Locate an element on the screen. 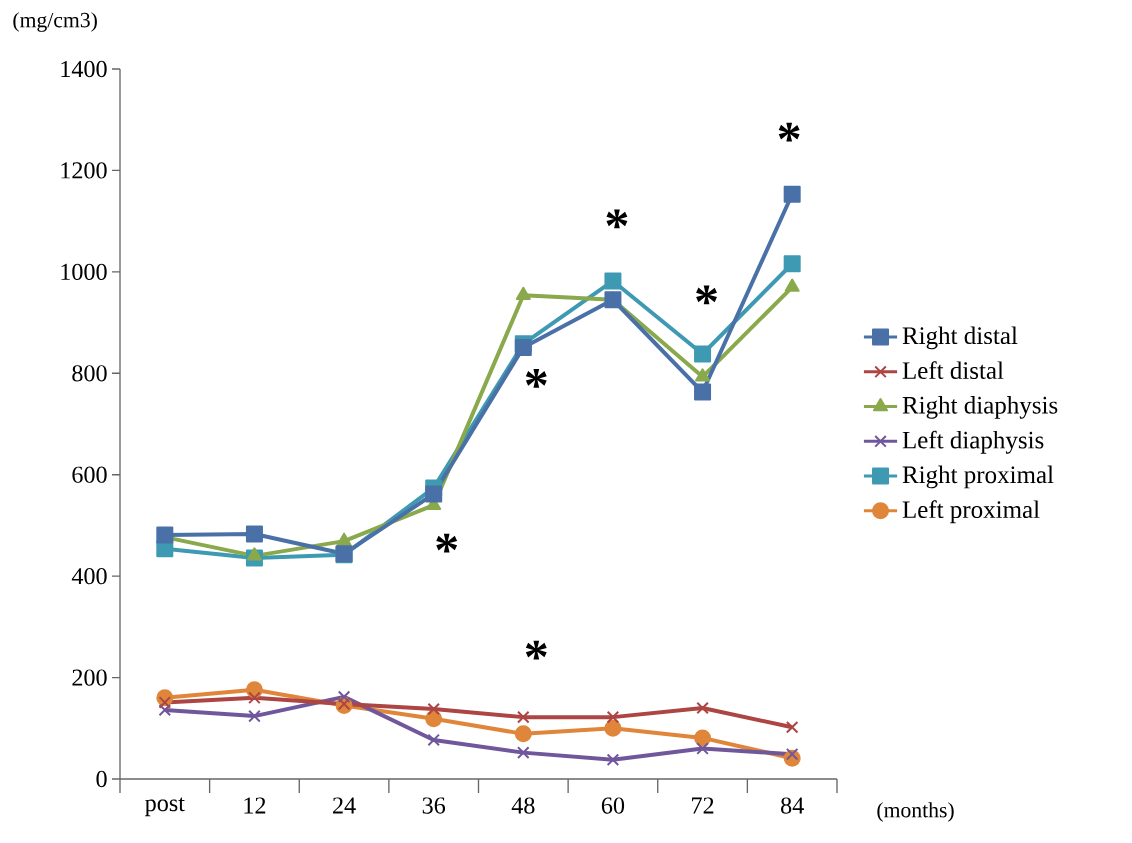 The width and height of the screenshot is (1132, 843). x-tick-label: 36 is located at coordinates (434, 805).